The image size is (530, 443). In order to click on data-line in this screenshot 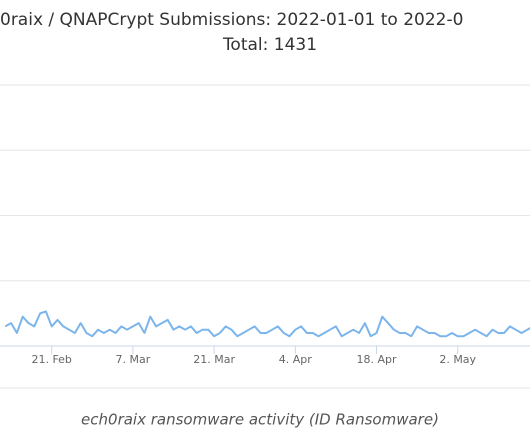, I will do `click(267, 324)`.